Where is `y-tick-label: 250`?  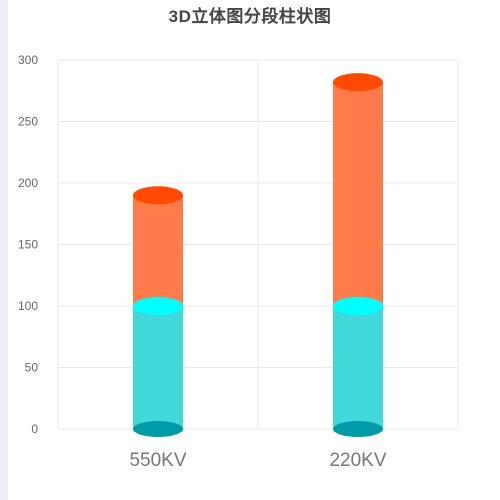 y-tick-label: 250 is located at coordinates (28, 122).